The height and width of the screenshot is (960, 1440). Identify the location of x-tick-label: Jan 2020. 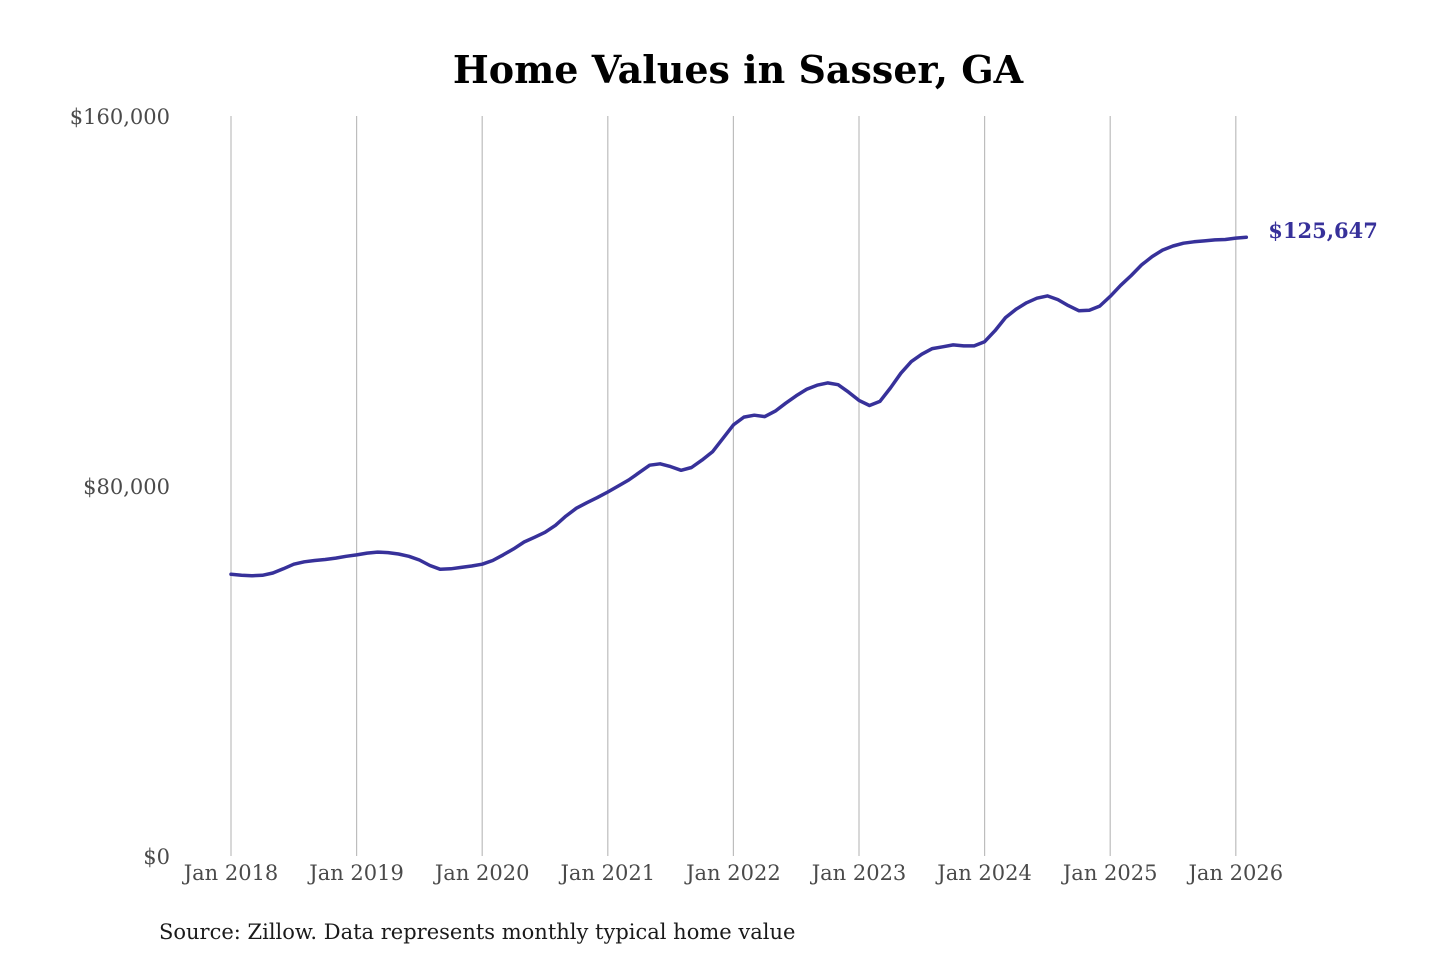
(481, 873).